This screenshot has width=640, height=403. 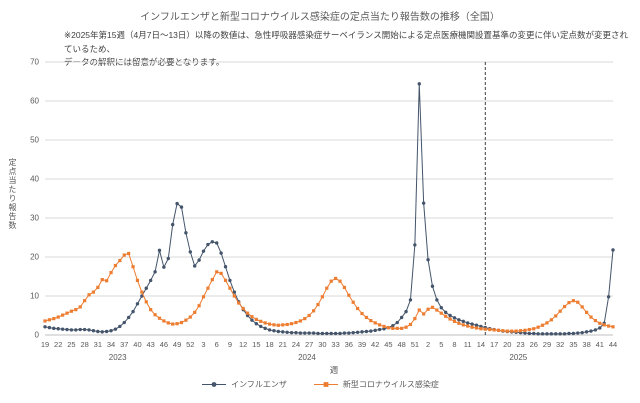 I want to click on svg-text: 28, so click(x=84, y=344).